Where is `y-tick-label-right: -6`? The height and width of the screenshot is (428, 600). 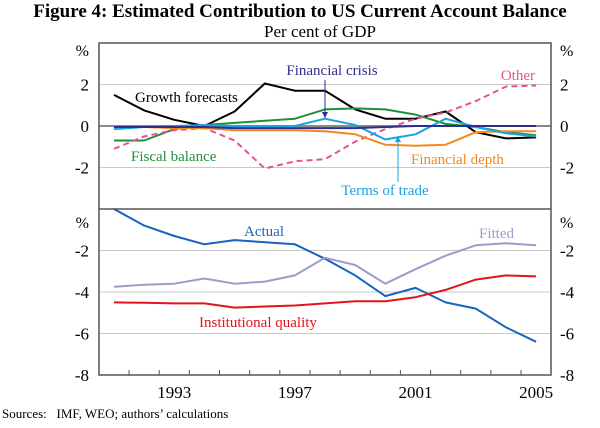
y-tick-label-right: -6 is located at coordinates (567, 334).